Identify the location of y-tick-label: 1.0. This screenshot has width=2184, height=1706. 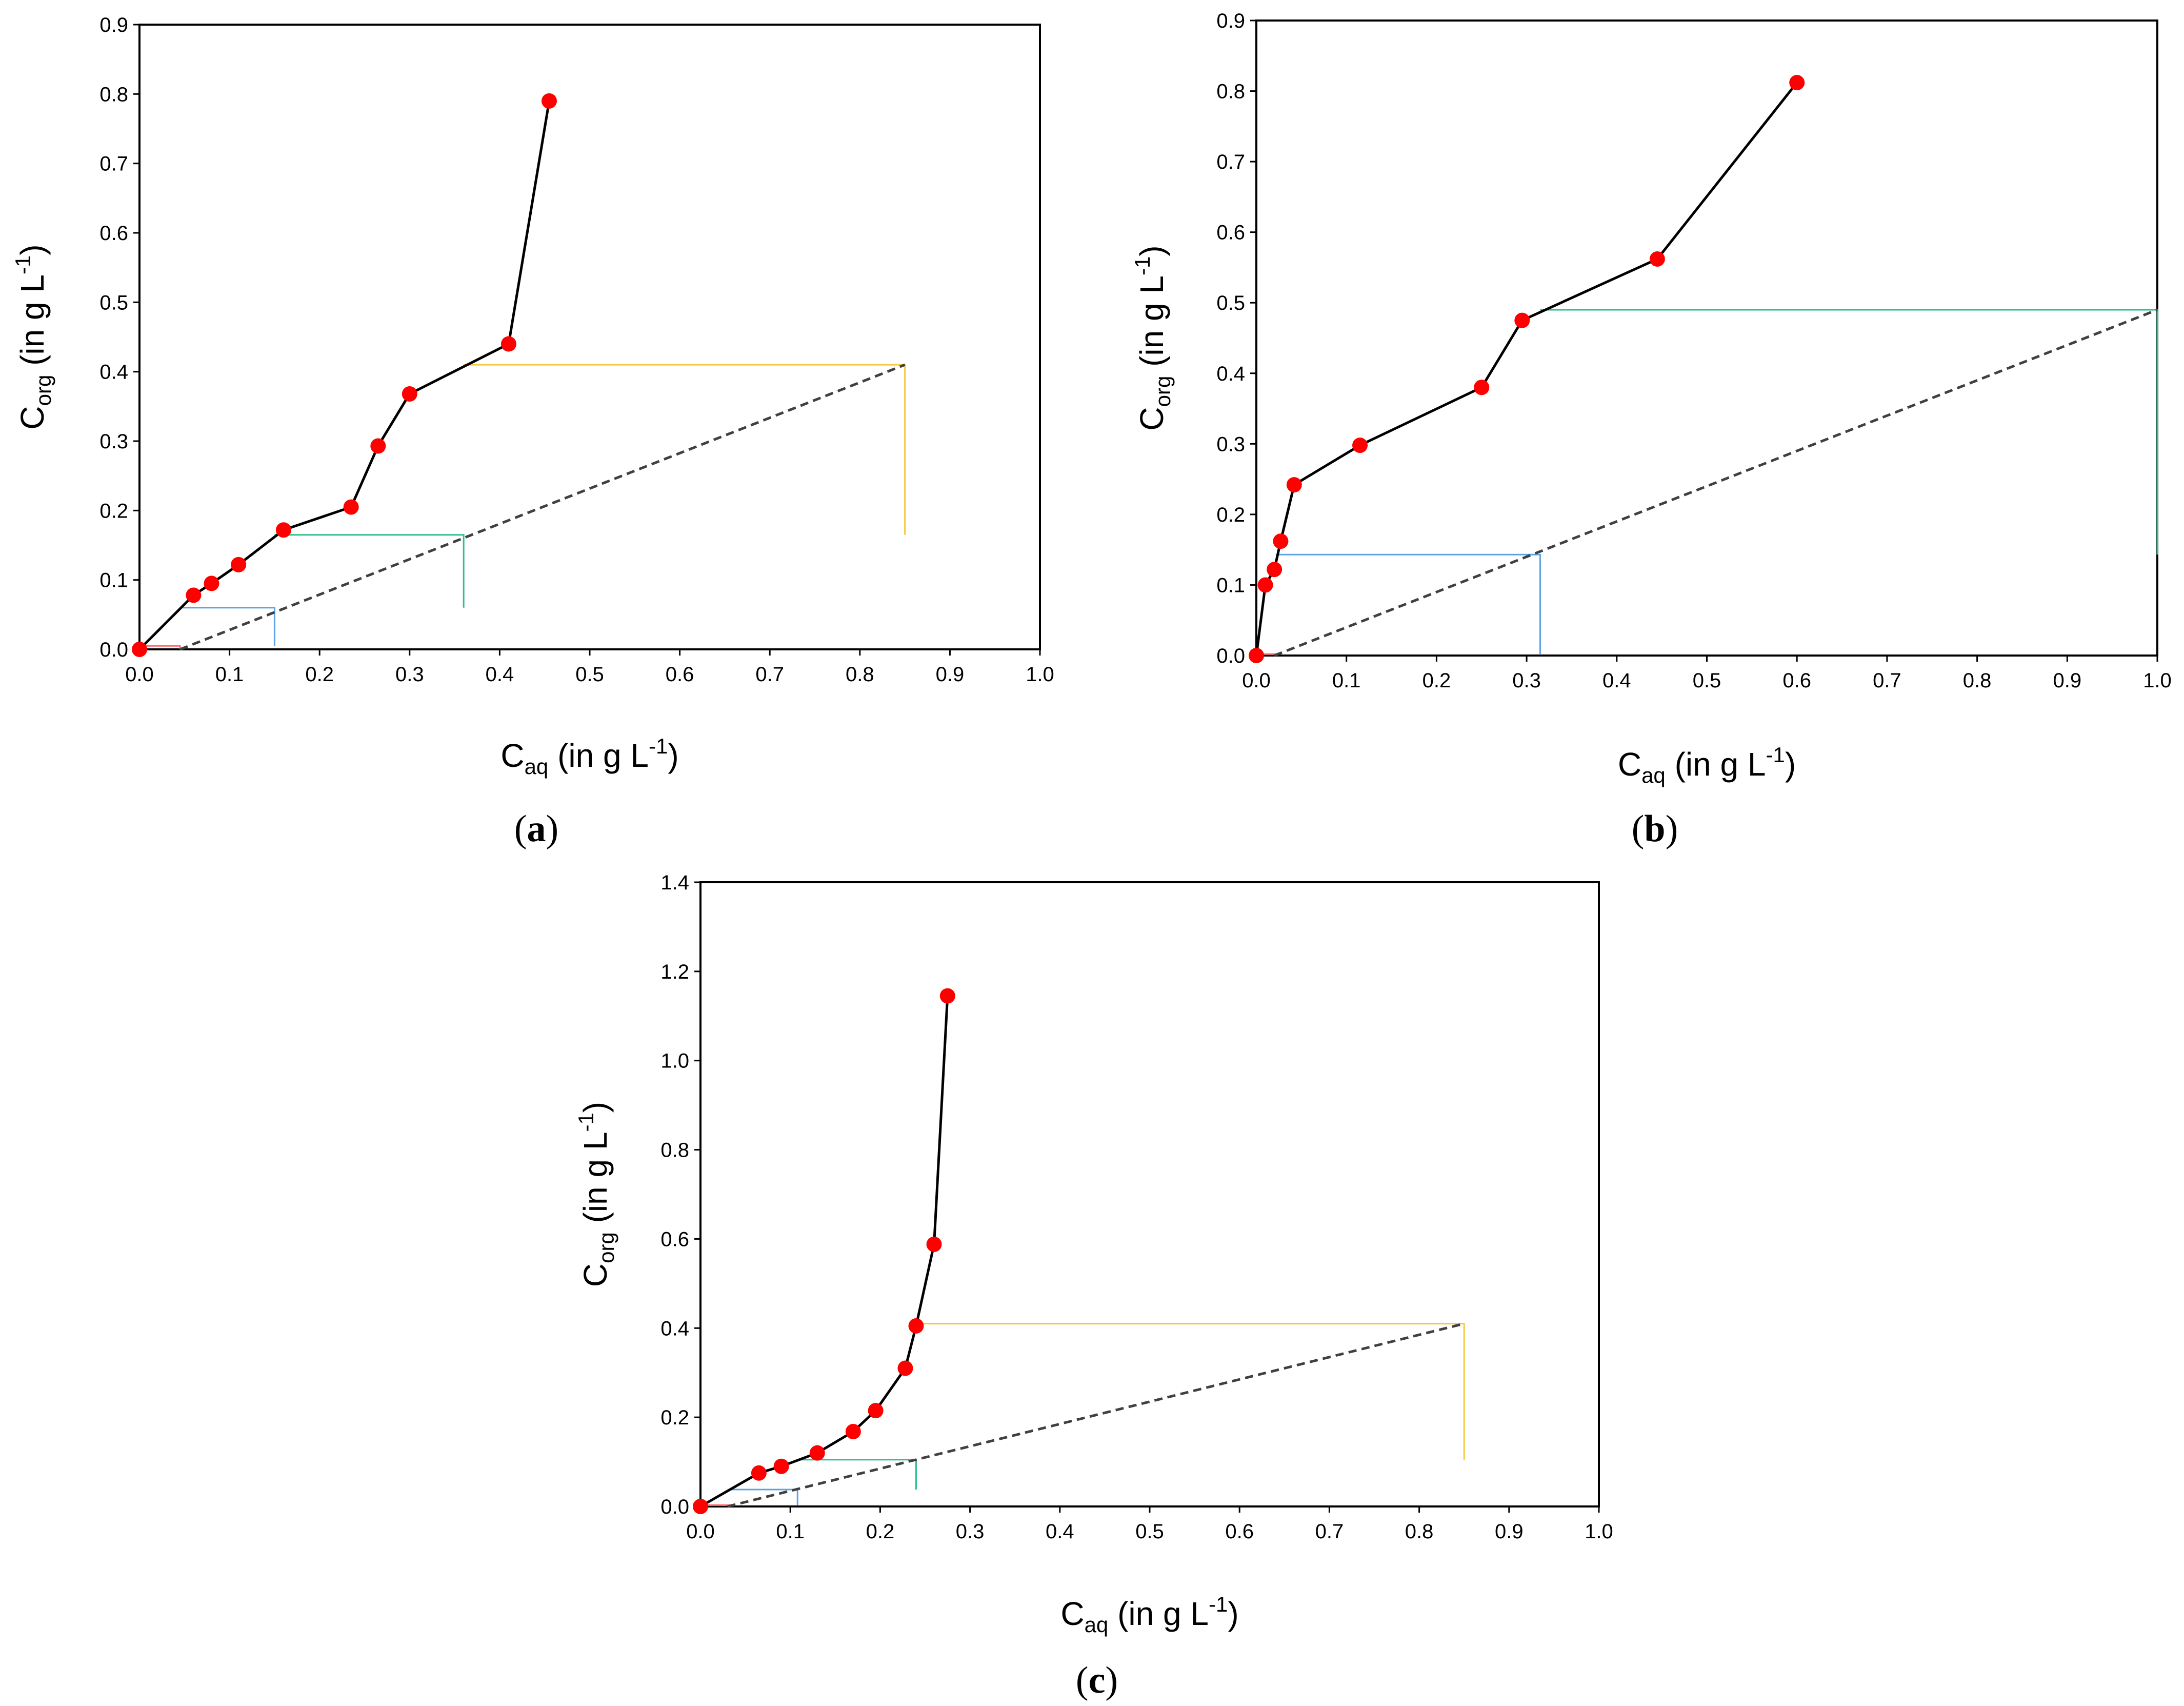
(674, 1061).